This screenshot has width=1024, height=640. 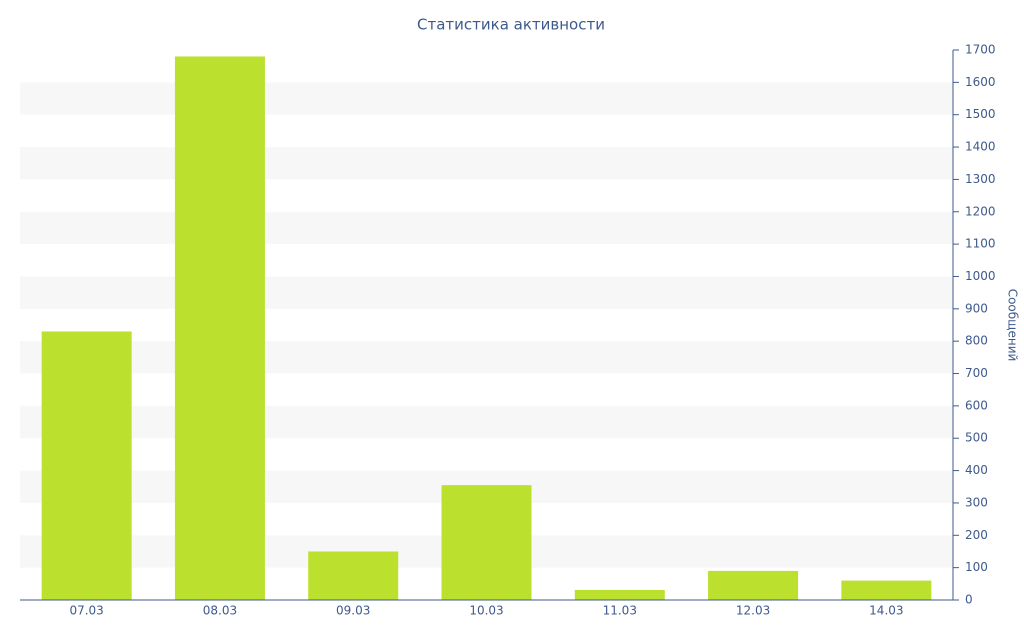 What do you see at coordinates (511, 25) in the screenshot?
I see `chart-title: Статистика активности` at bounding box center [511, 25].